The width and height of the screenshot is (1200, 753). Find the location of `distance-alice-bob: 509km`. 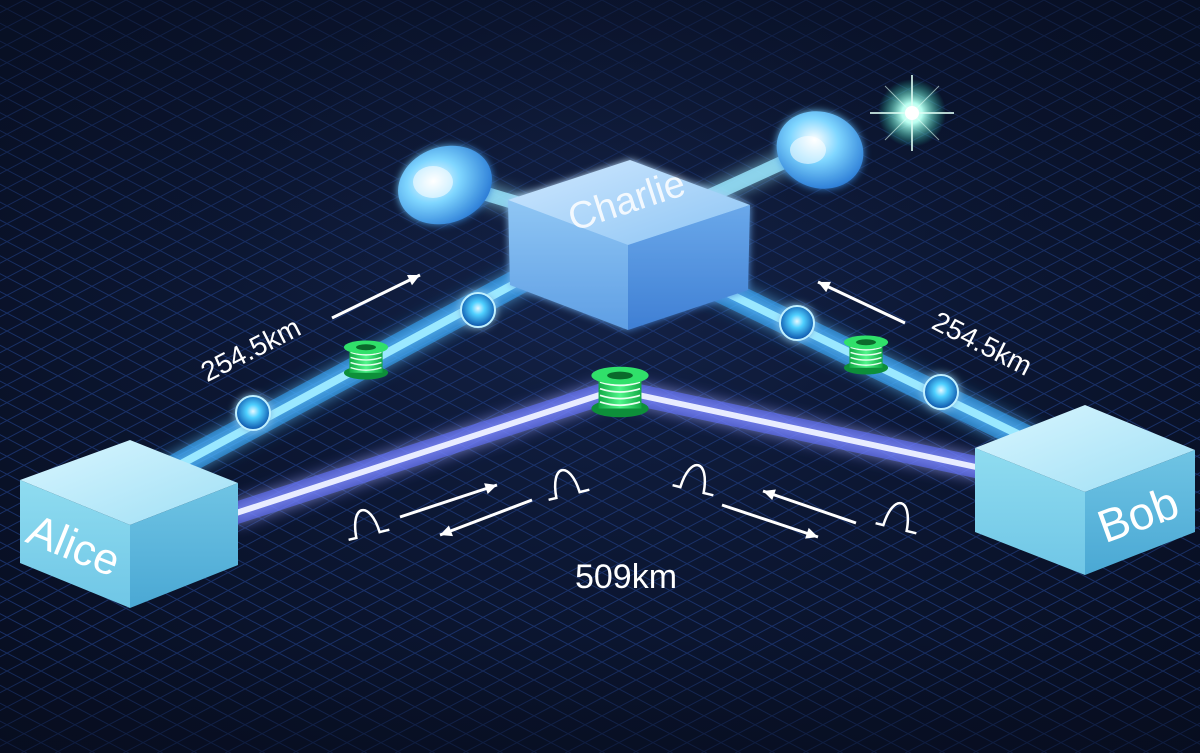

distance-alice-bob: 509km is located at coordinates (626, 577).